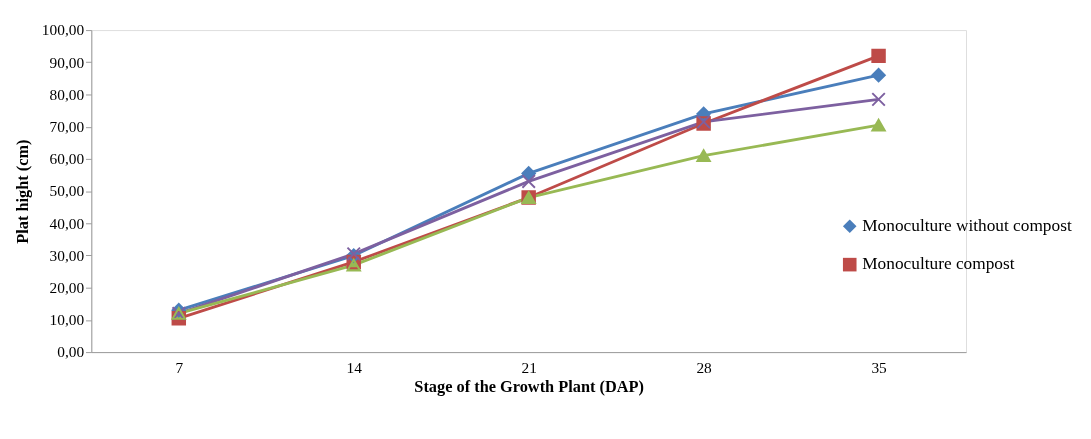 The height and width of the screenshot is (439, 1091). I want to click on y-tick-label: 10,00, so click(67, 320).